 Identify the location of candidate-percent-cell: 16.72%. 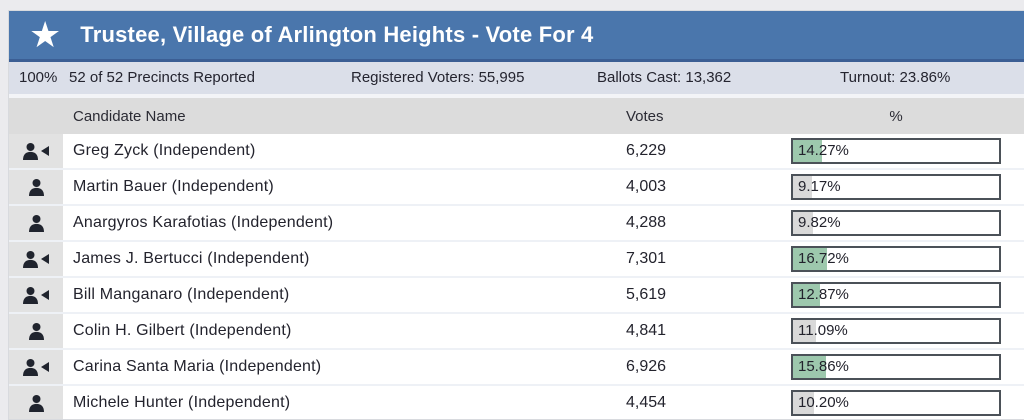
(906, 259).